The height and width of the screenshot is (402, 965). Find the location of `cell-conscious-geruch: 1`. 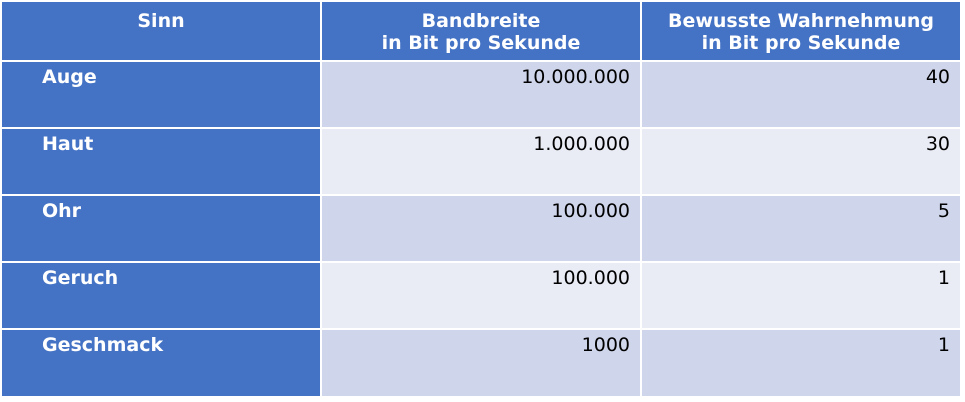

cell-conscious-geruch: 1 is located at coordinates (801, 295).